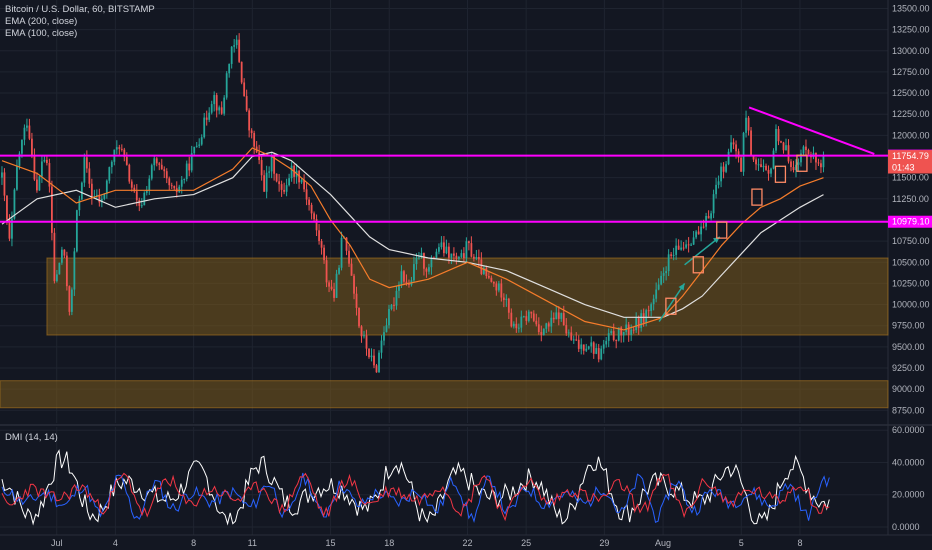 Image resolution: width=932 pixels, height=550 pixels. I want to click on dmi-axis: 60.0000 40.0000 20.0000 0.0000, so click(908, 478).